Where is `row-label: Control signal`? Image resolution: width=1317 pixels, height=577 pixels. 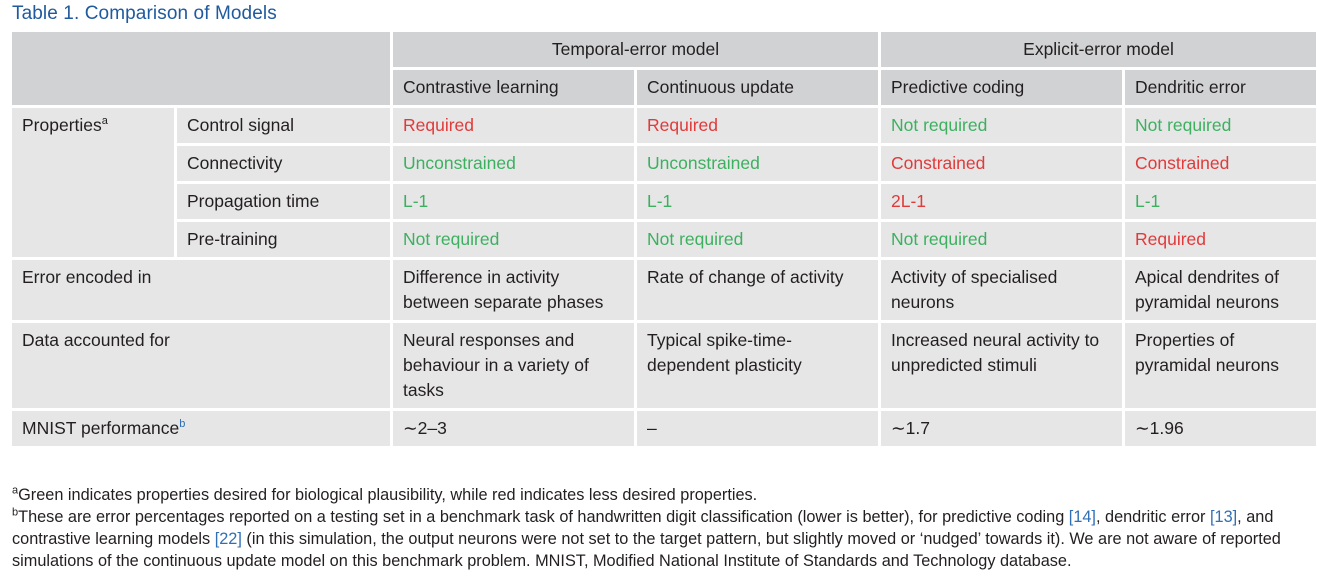 row-label: Control signal is located at coordinates (283, 125).